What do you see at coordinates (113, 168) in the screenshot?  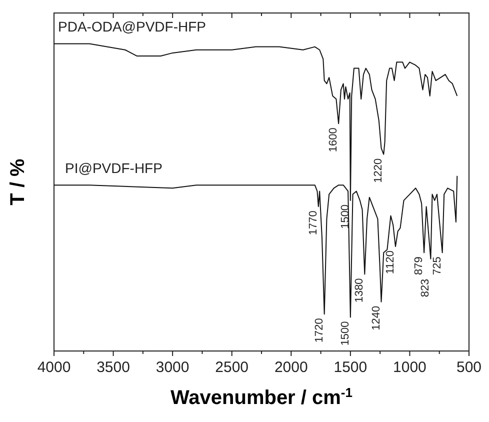 I see `series-label: PI@PVDF-HFP` at bounding box center [113, 168].